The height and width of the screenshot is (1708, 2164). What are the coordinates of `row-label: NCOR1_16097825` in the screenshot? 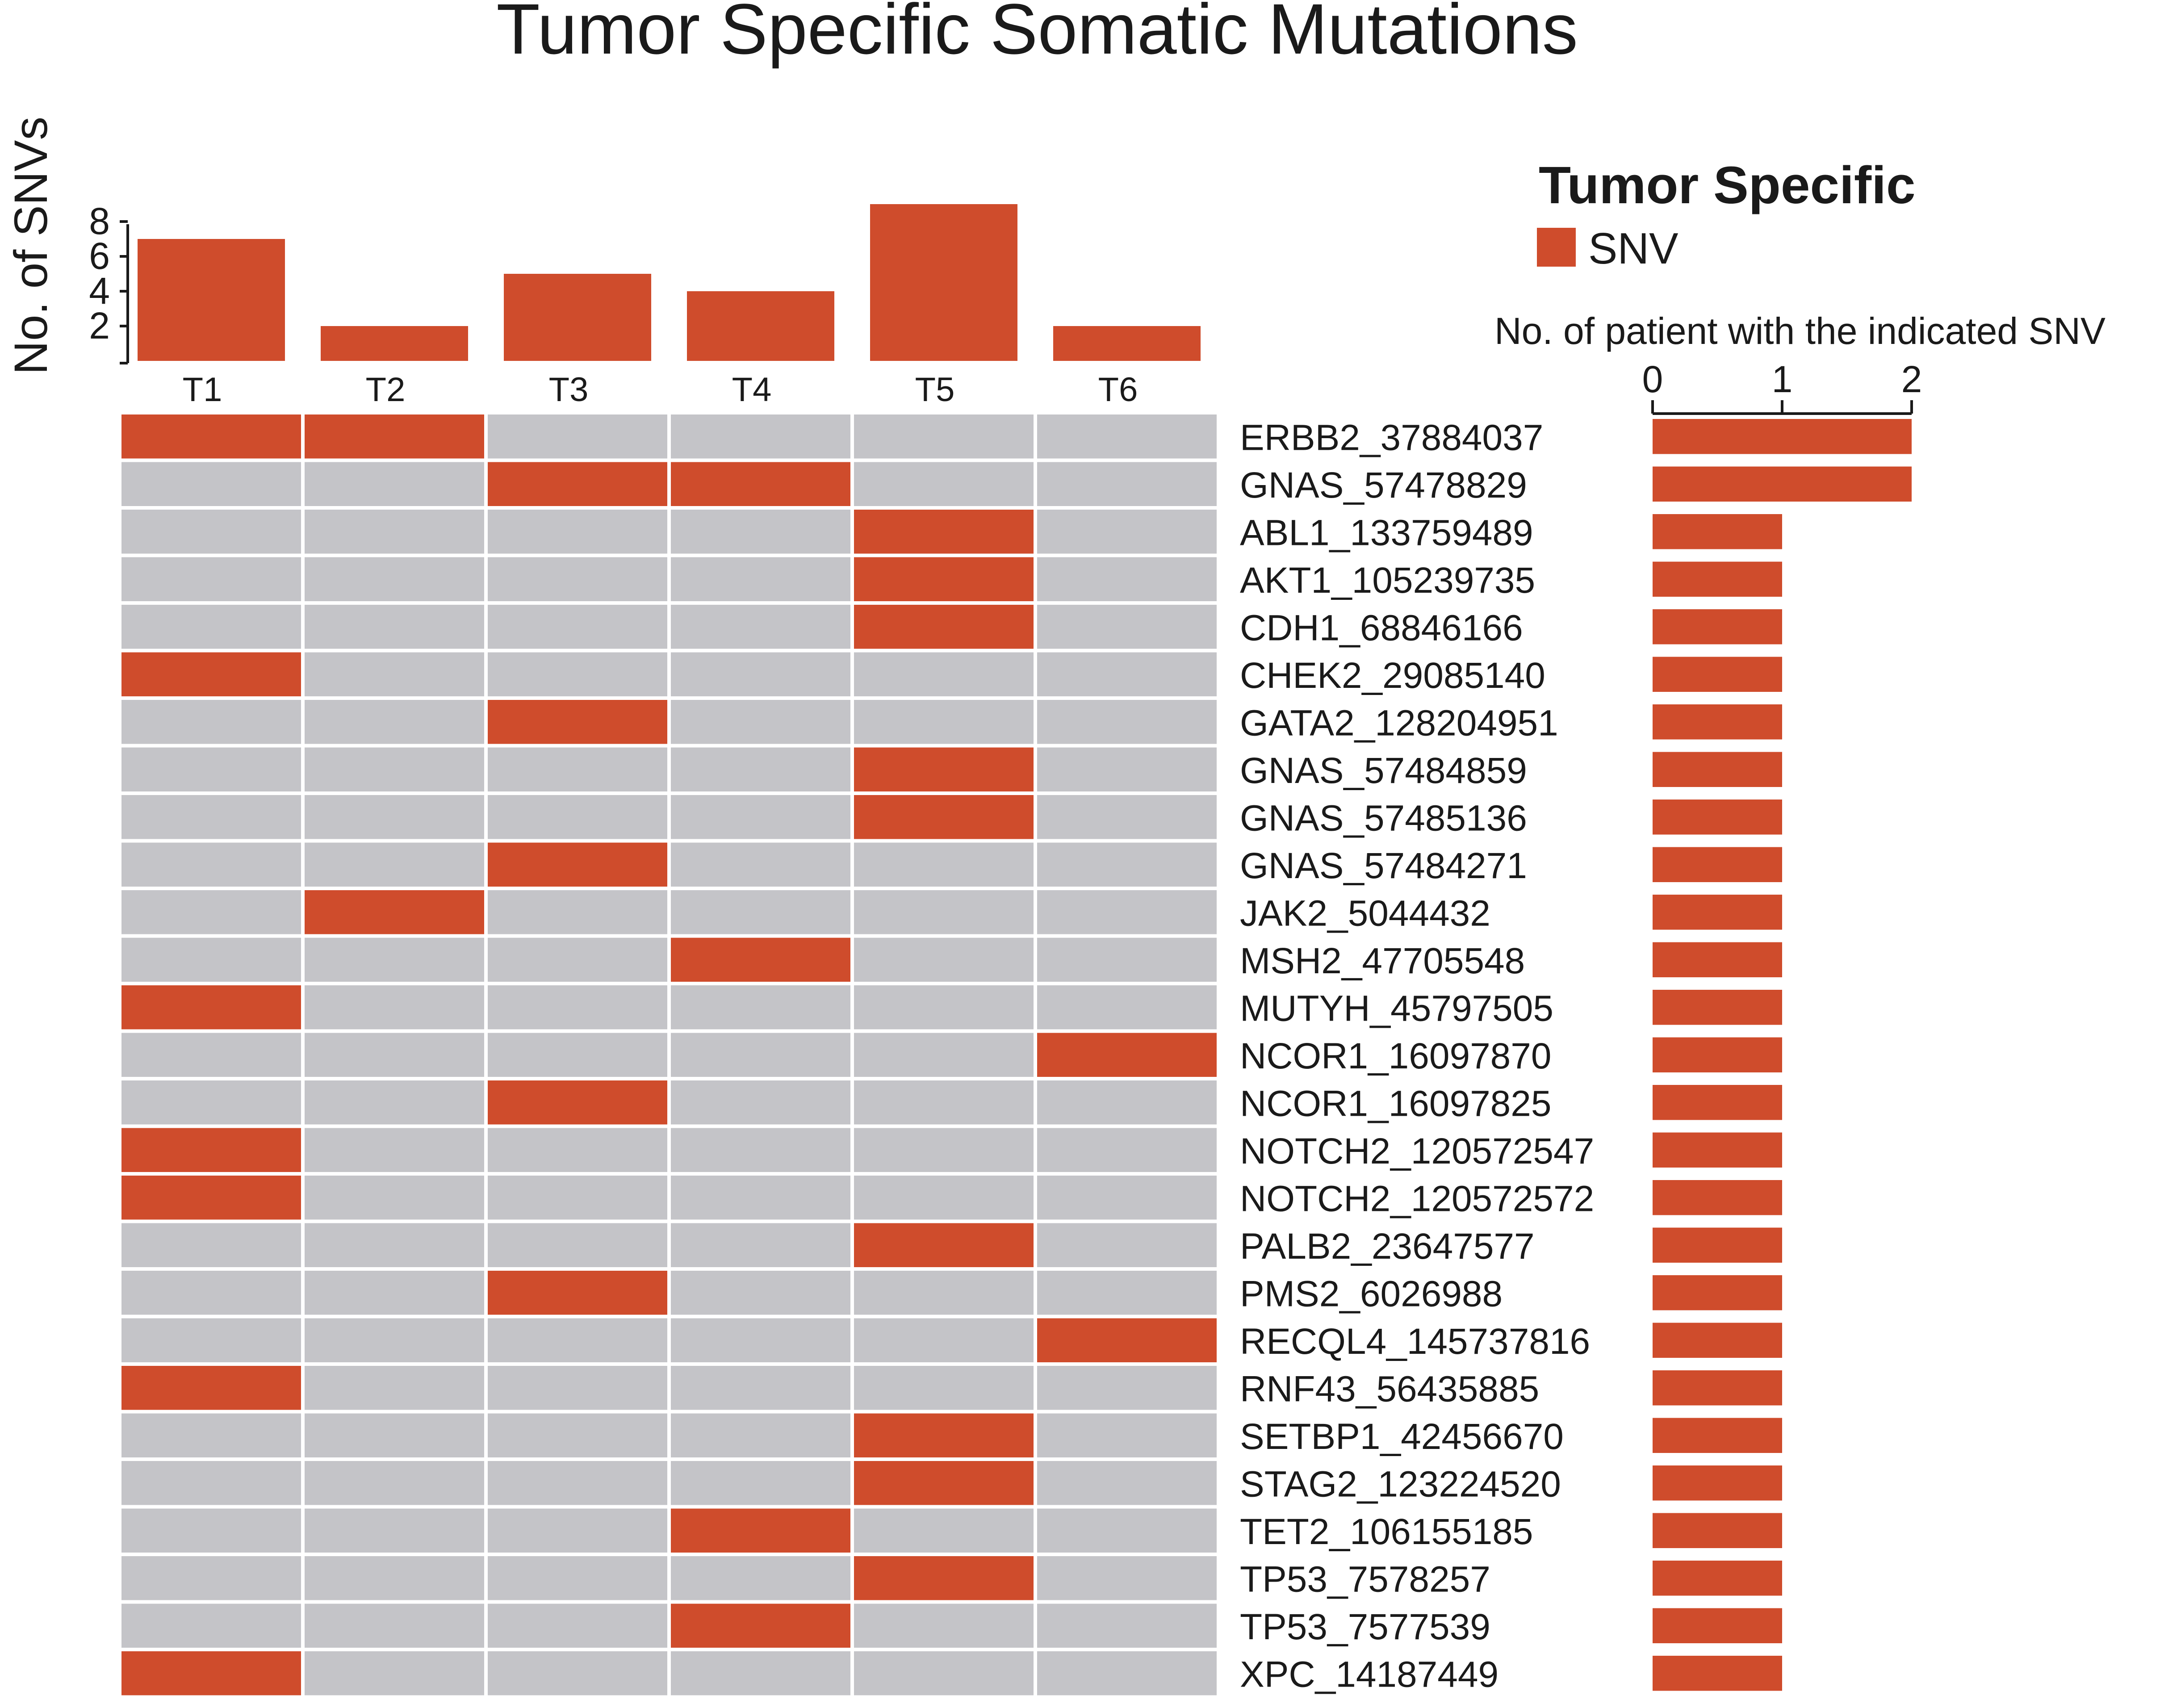 It's located at (1395, 1103).